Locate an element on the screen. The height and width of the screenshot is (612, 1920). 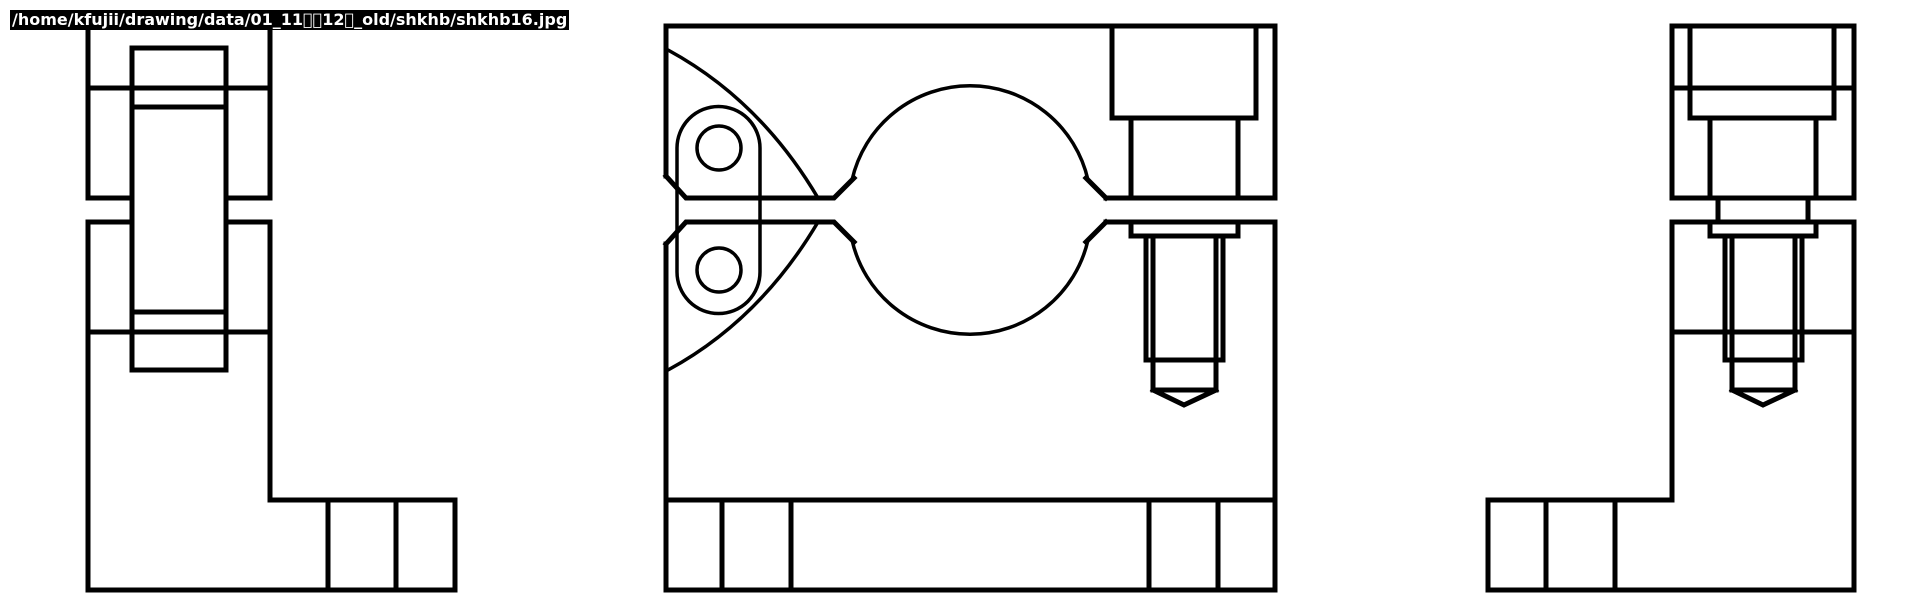
front-left-large-arc-upper is located at coordinates (743, 124).